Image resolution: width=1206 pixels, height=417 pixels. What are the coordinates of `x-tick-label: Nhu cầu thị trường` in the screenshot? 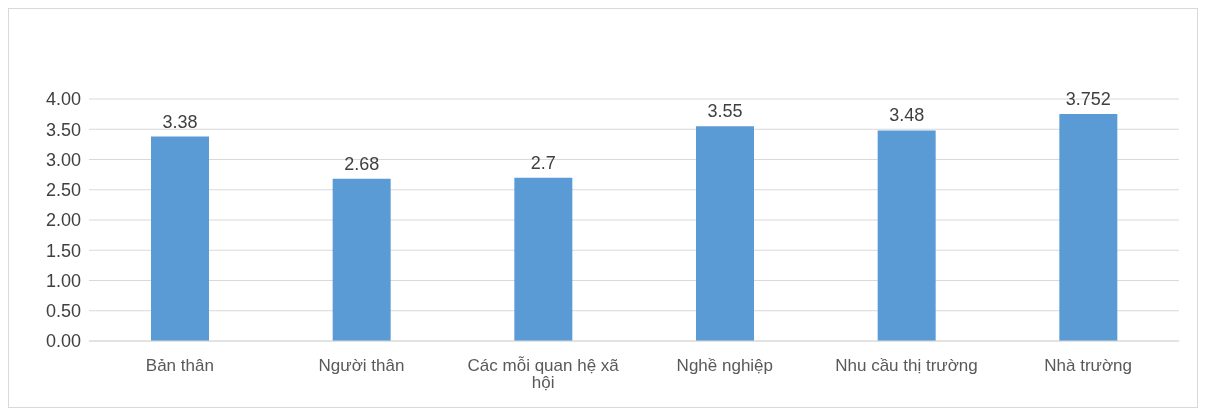 It's located at (906, 366).